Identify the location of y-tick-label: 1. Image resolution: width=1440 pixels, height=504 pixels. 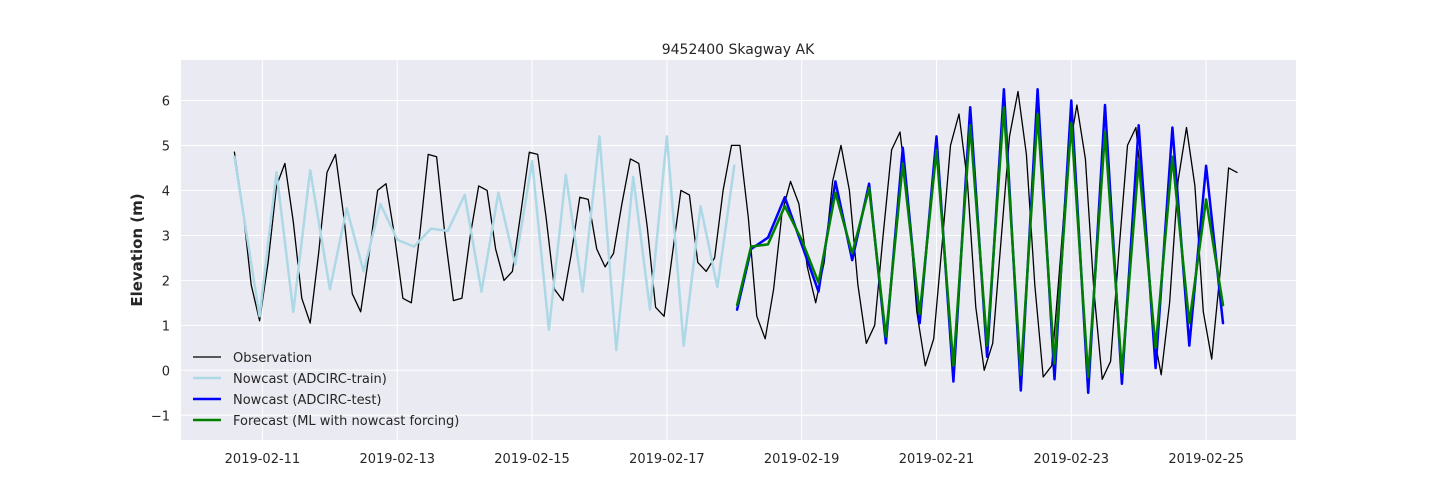
(166, 326).